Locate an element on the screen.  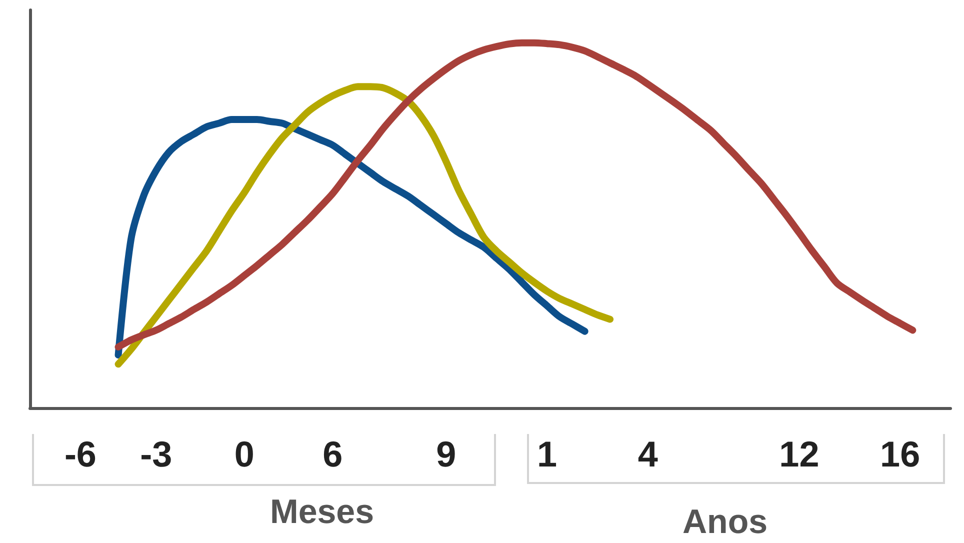
x-tick-label: -3 is located at coordinates (156, 454).